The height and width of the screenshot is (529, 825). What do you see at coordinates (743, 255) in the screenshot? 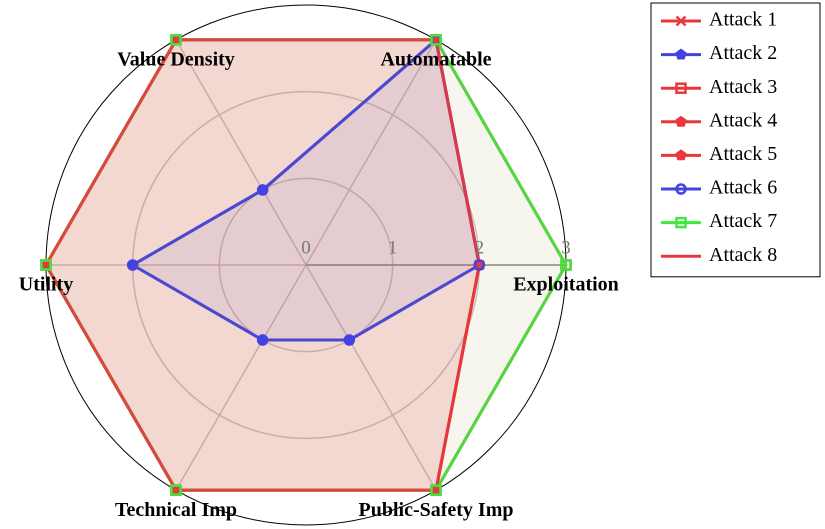
I see `legend-label: Attack 8` at bounding box center [743, 255].